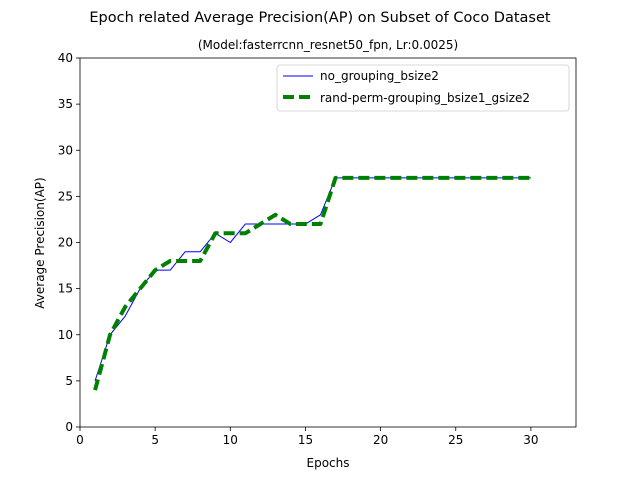 Image resolution: width=640 pixels, height=484 pixels. I want to click on y-tick-label: 30, so click(65, 150).